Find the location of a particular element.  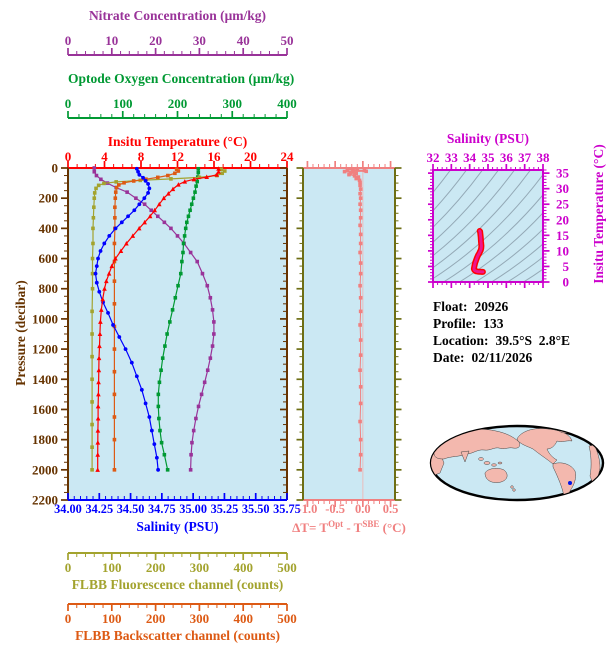

svg-text: 34.25 is located at coordinates (99, 509).